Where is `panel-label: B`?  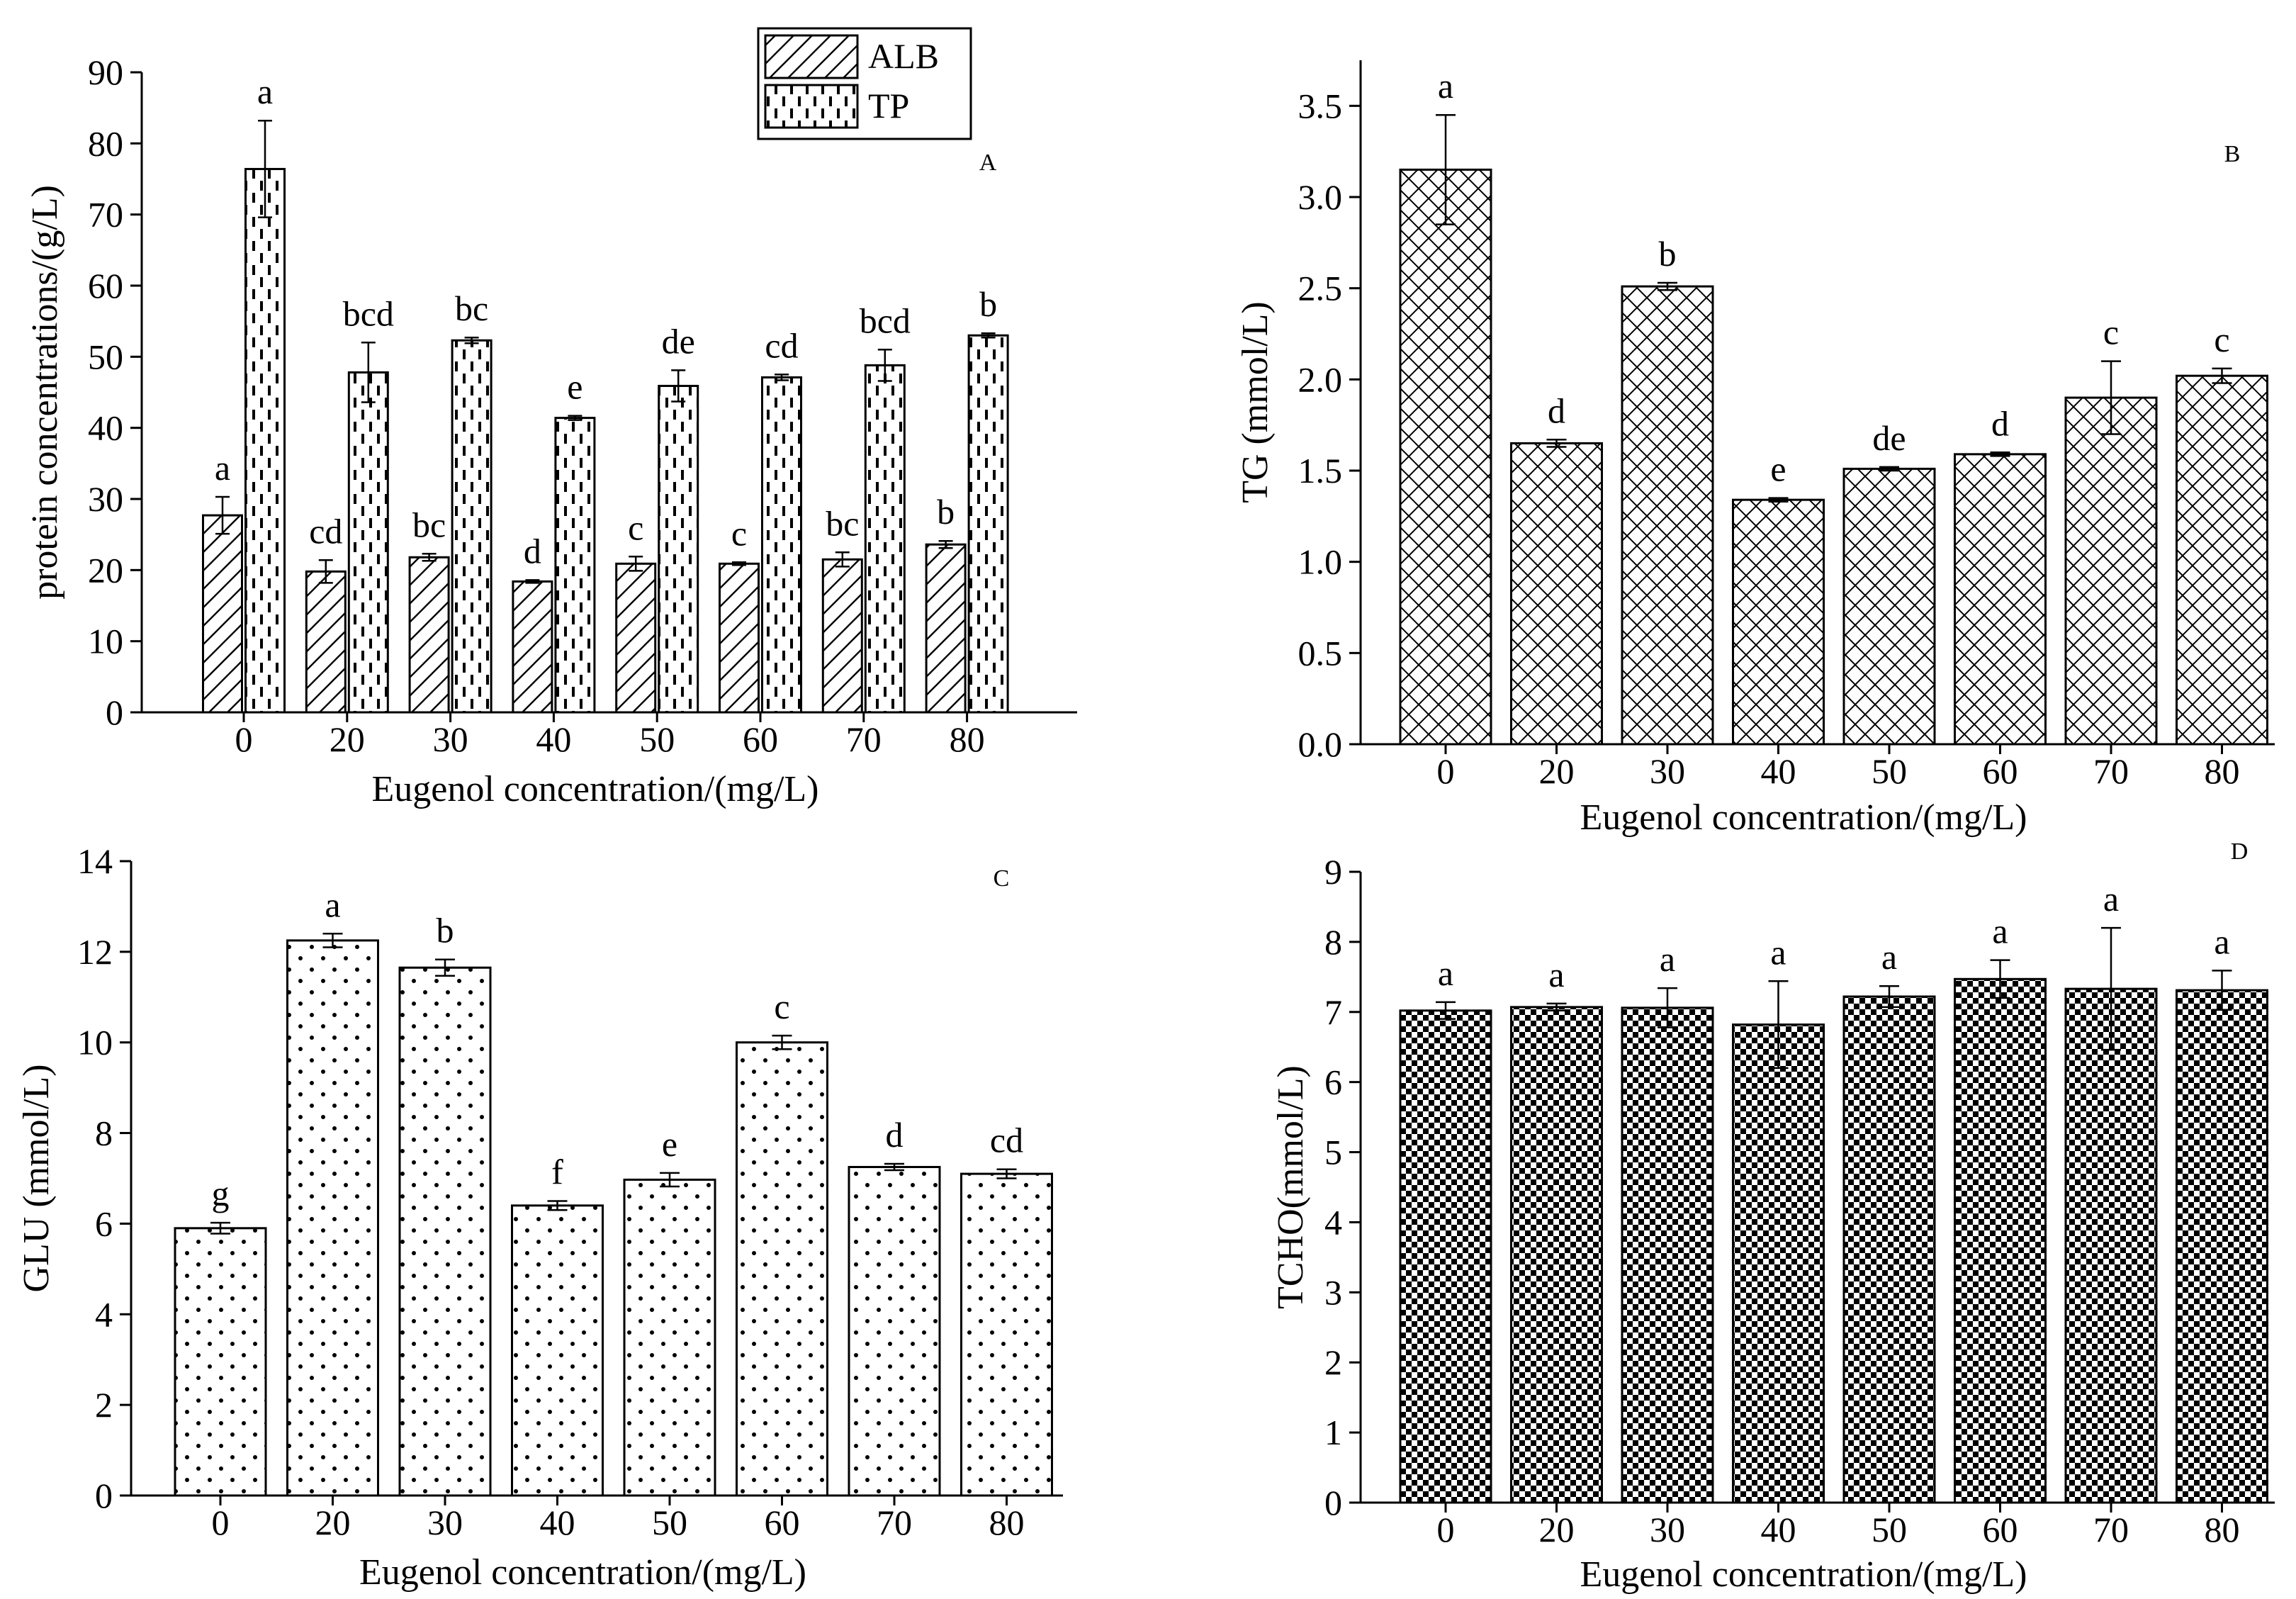
panel-label: B is located at coordinates (2232, 154).